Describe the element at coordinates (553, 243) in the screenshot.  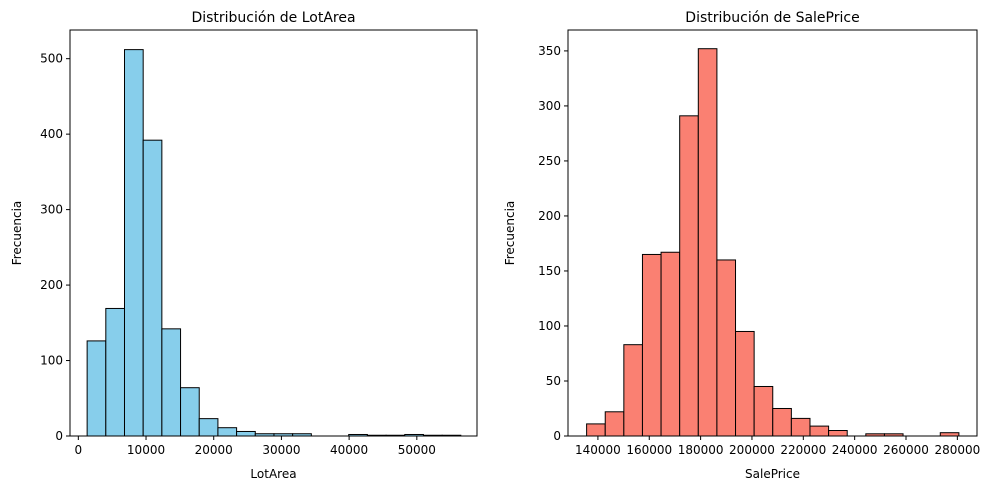
I see `y-axis-ticks: 0 50 100 150 200 250 300 350` at that location.